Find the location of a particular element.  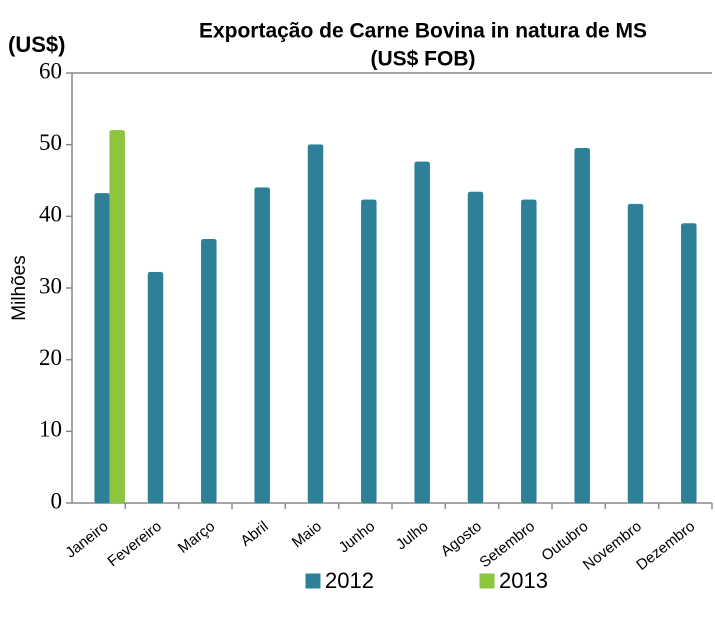

x-tick-label: Março is located at coordinates (196, 537).